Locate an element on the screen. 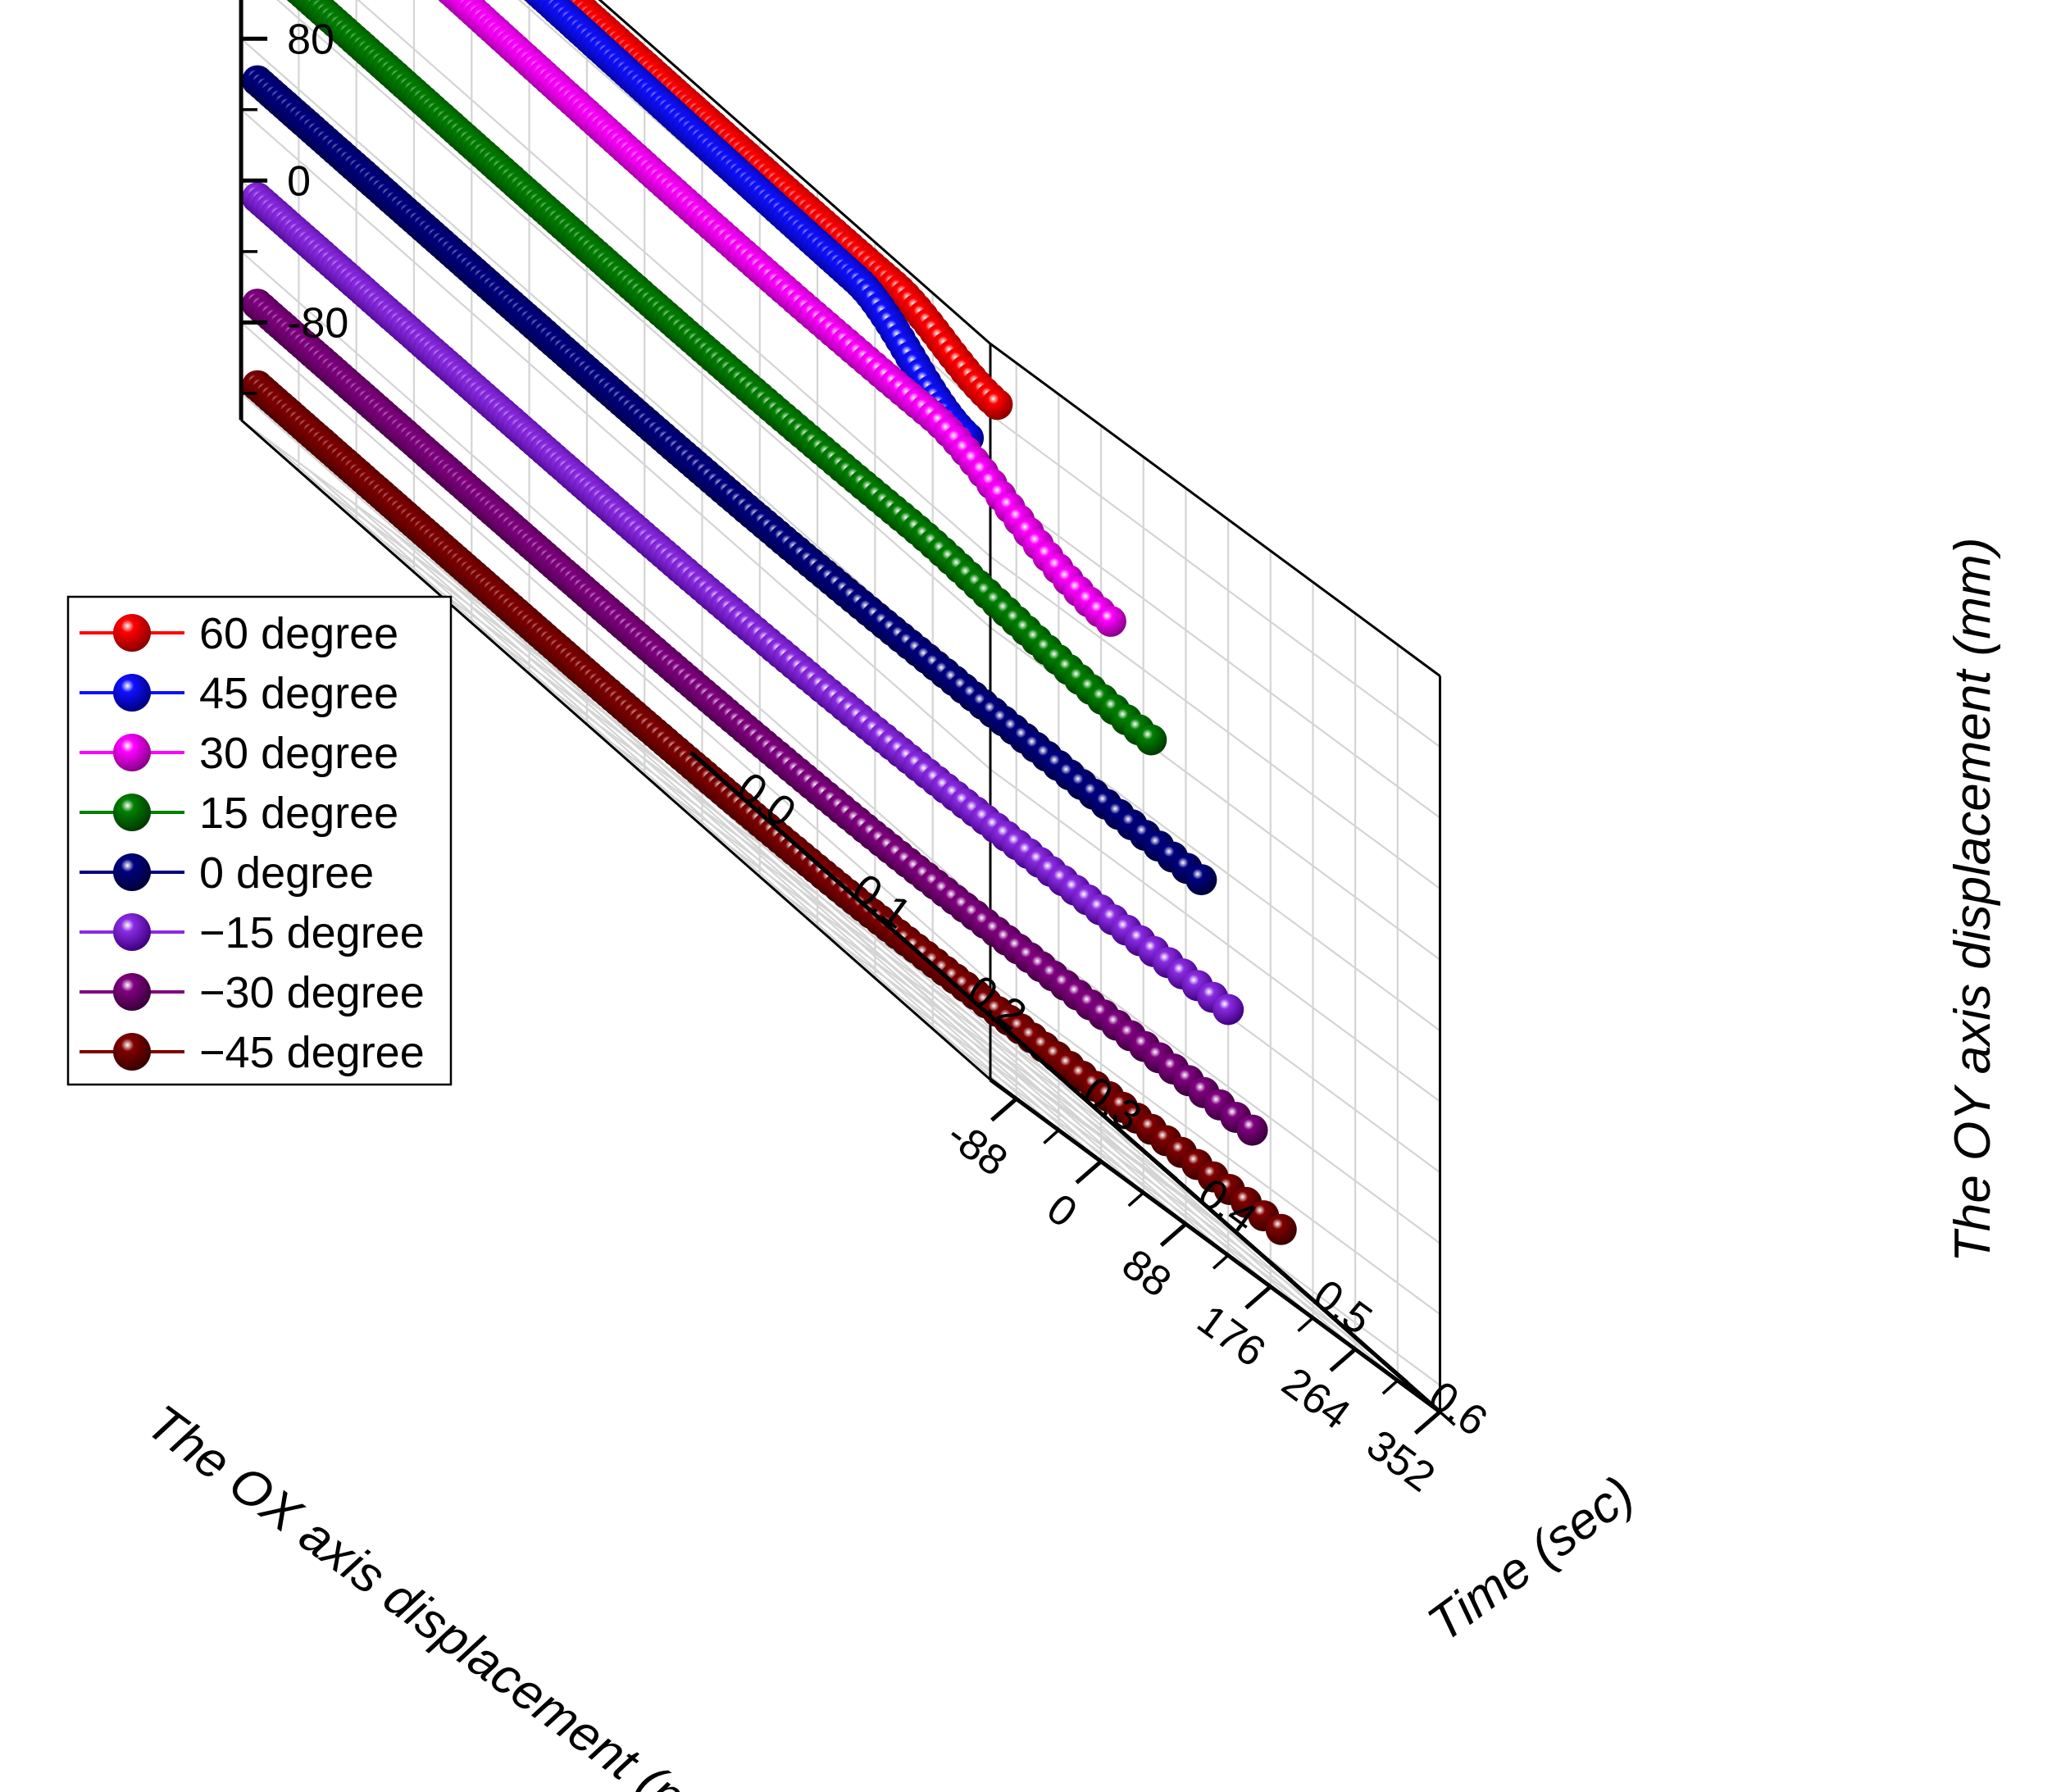 The image size is (2061, 1792). x-tick-label: -88 is located at coordinates (977, 1148).